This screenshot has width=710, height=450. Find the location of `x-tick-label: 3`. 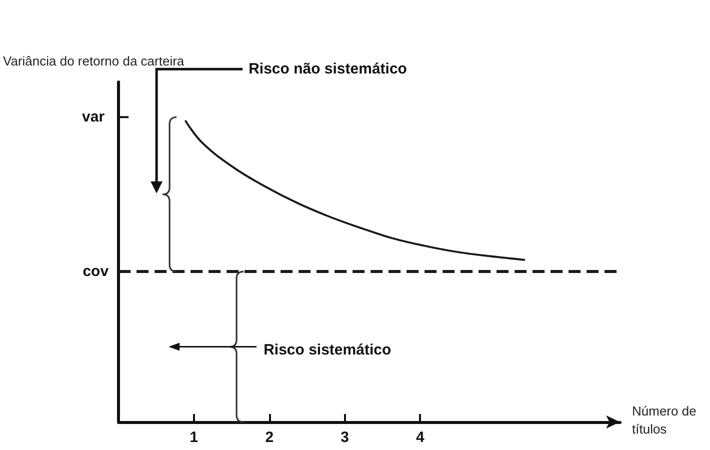

x-tick-label: 3 is located at coordinates (344, 437).